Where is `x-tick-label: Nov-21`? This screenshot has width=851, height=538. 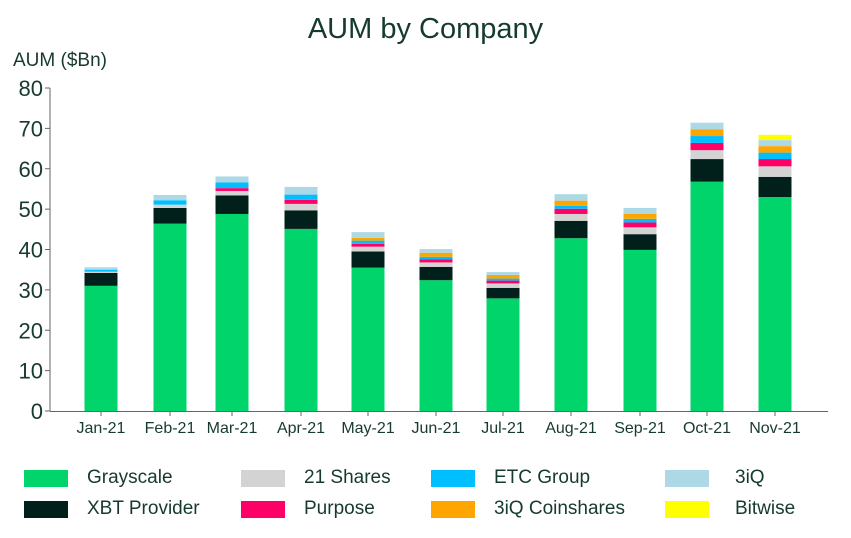 x-tick-label: Nov-21 is located at coordinates (775, 428).